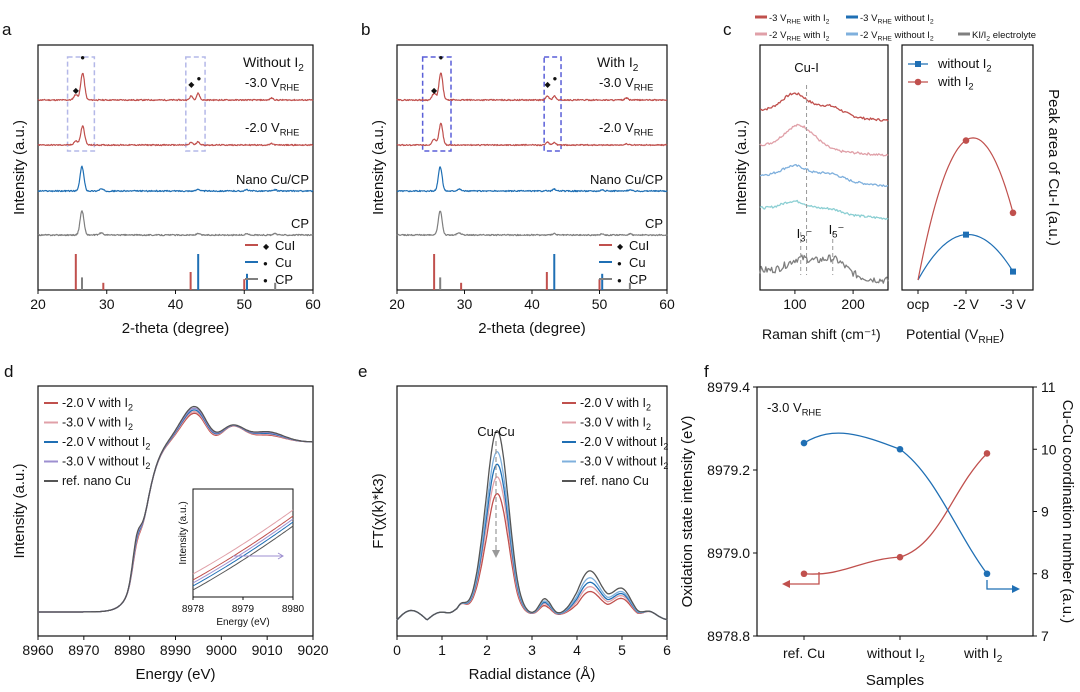  Describe the element at coordinates (728, 470) in the screenshot. I see `y-tick-label: 8979.2` at that location.